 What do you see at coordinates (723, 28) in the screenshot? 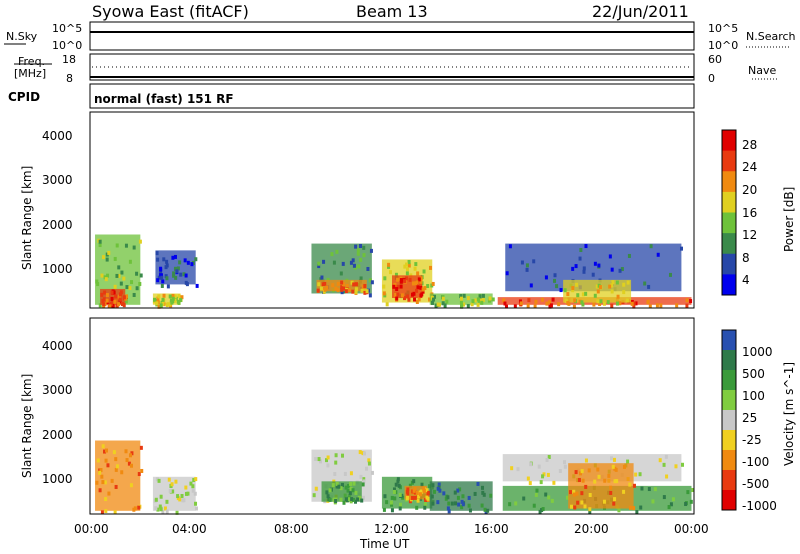
I see `noise-right-tick-top: 10^5` at bounding box center [723, 28].